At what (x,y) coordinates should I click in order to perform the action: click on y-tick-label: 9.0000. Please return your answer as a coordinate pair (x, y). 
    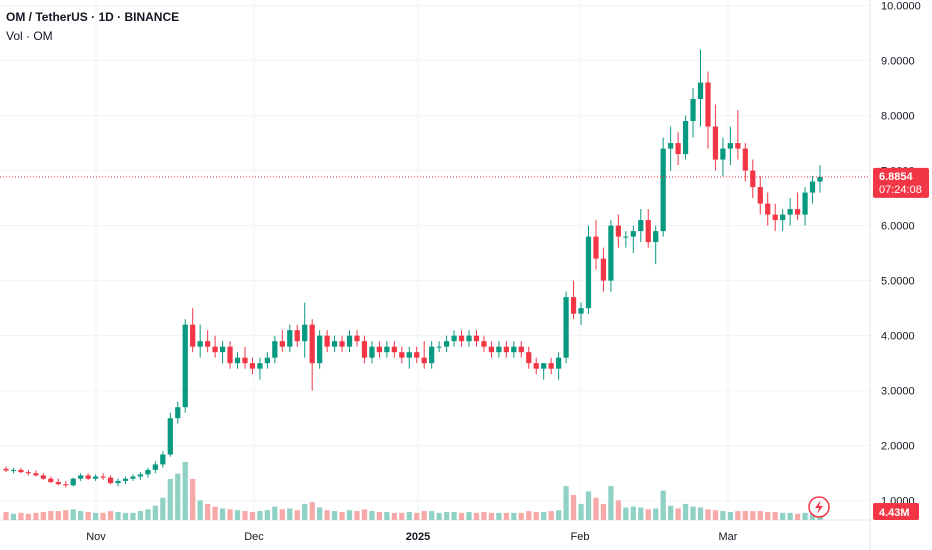
    Looking at the image, I should click on (898, 62).